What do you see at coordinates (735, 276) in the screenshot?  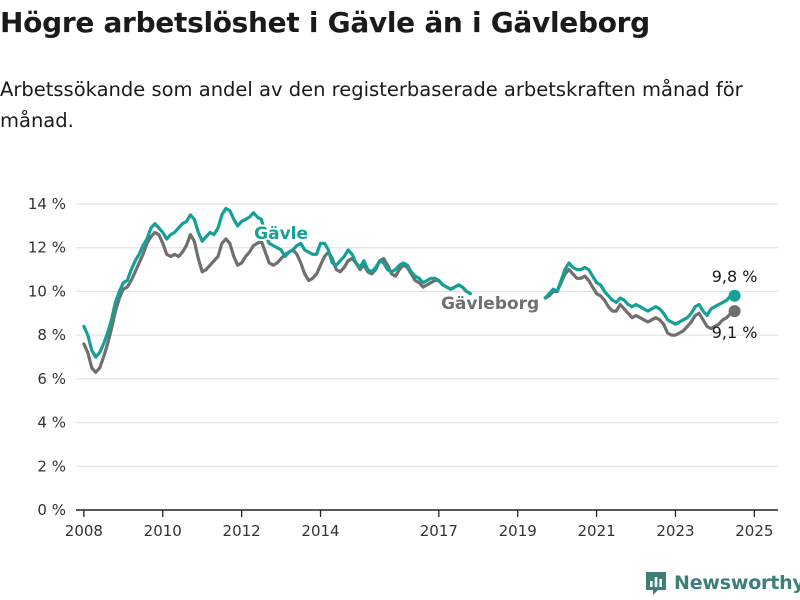 I see `end-label-gavle: 9,8 %` at bounding box center [735, 276].